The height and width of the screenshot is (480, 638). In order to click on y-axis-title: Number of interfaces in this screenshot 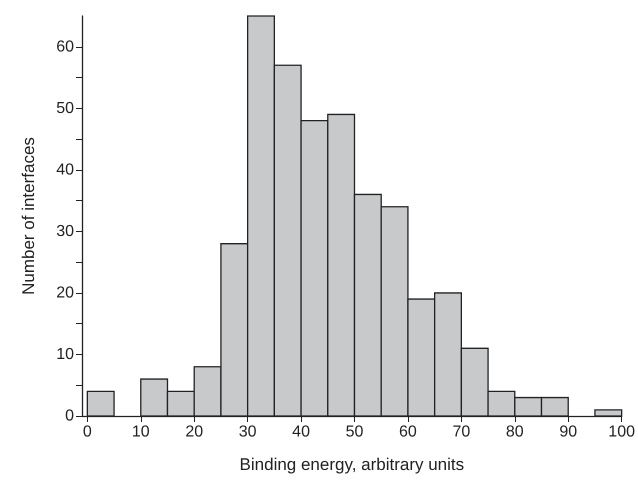, I will do `click(28, 216)`.